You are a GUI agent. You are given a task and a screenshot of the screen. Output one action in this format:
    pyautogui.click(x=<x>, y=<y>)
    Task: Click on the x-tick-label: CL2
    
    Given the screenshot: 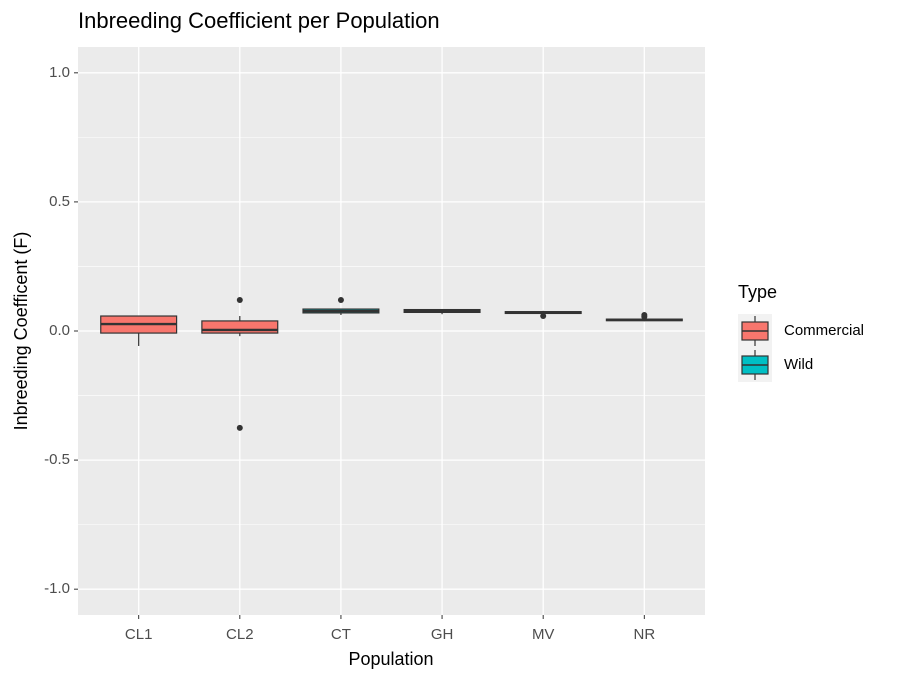 What is the action you would take?
    pyautogui.click(x=240, y=634)
    